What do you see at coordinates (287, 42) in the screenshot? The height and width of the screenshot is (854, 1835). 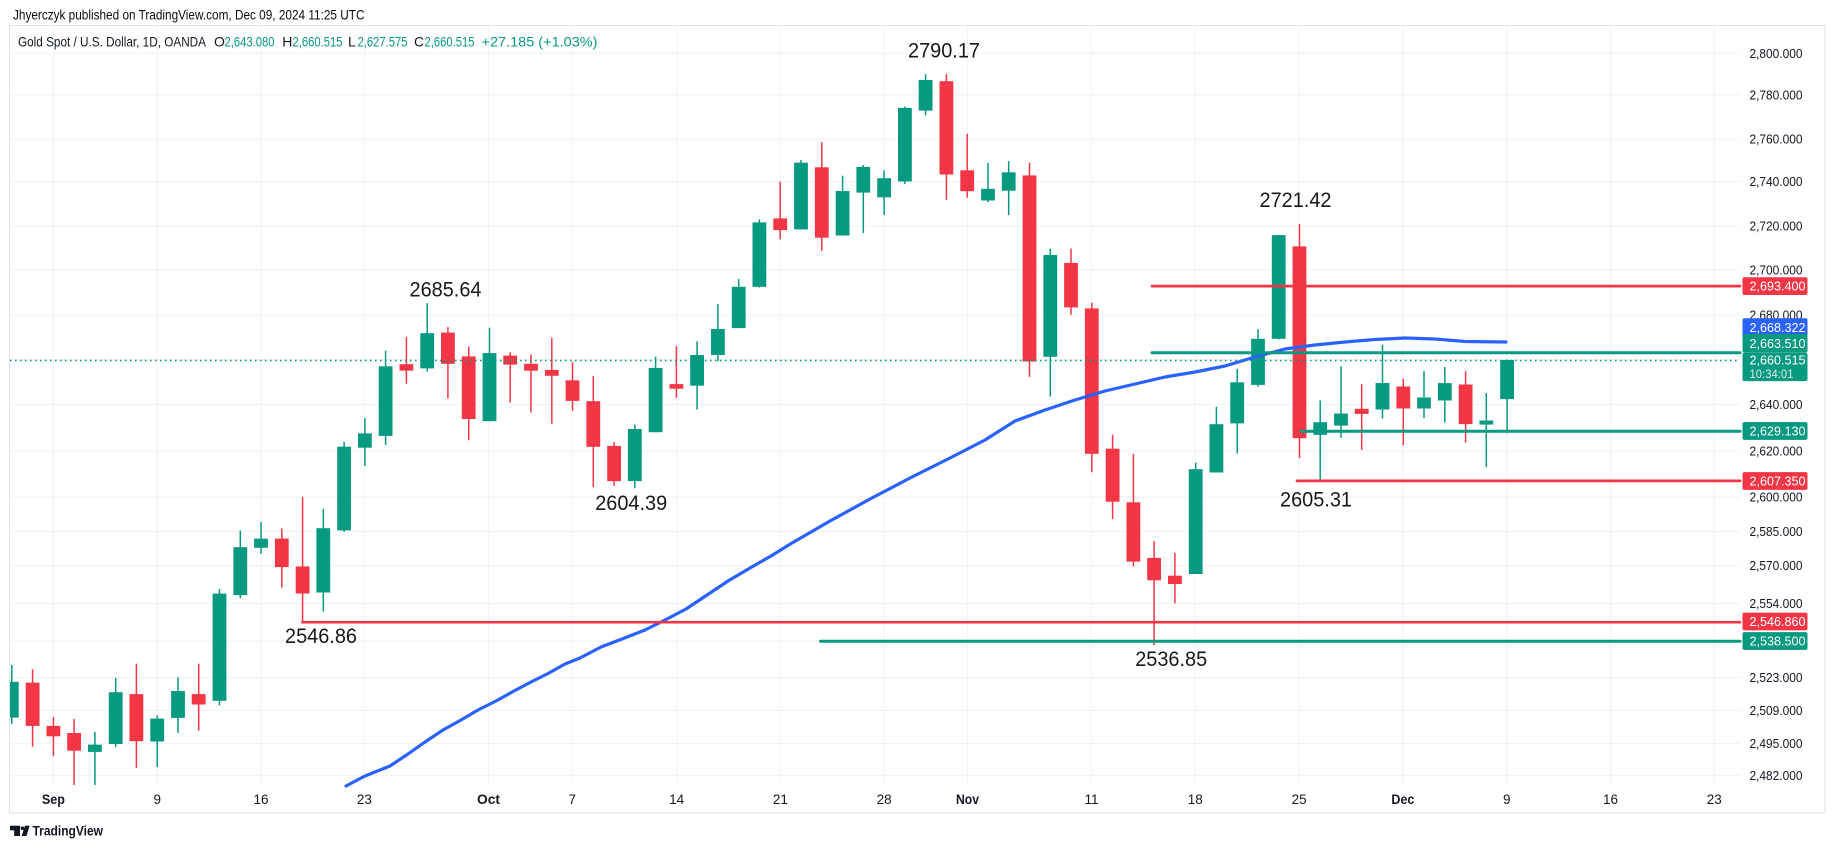 I see `svg-text: H` at bounding box center [287, 42].